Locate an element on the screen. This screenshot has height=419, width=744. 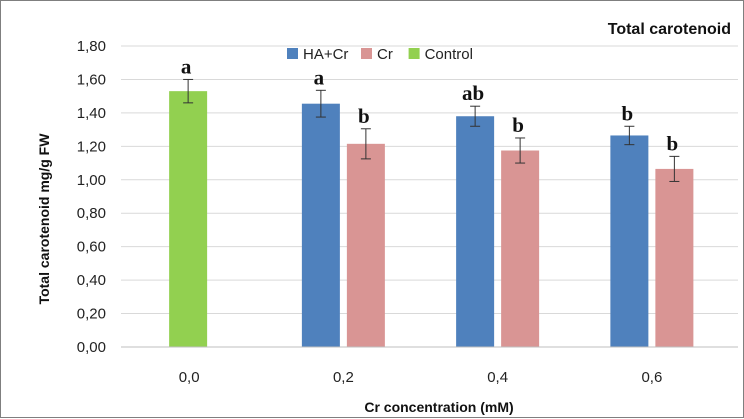
legend-label: Cr is located at coordinates (385, 54).